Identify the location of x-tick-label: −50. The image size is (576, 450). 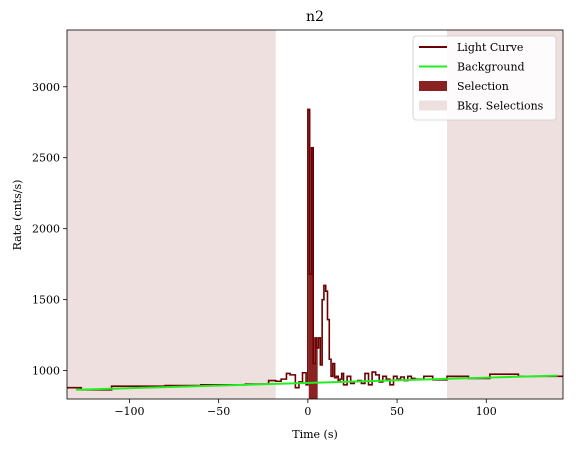
(218, 411).